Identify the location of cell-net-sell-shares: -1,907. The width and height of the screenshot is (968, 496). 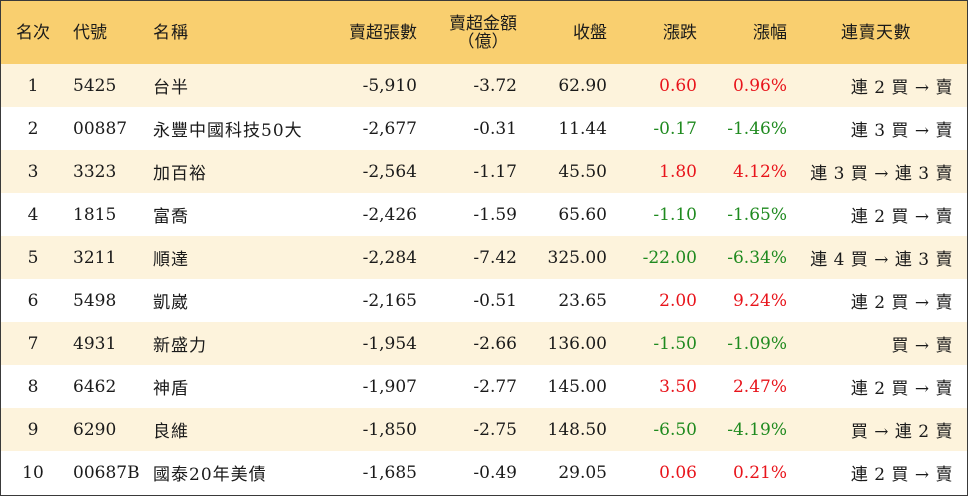
(389, 386).